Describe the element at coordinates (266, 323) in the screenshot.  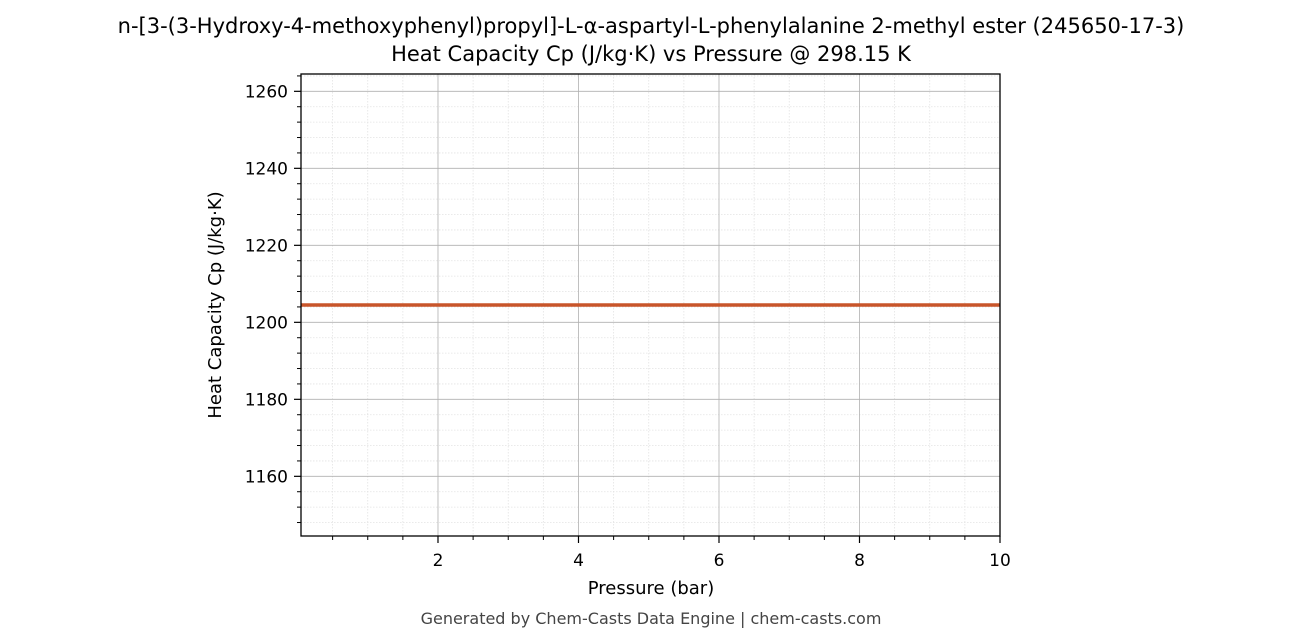
I see `y-tick-label: 1200` at that location.